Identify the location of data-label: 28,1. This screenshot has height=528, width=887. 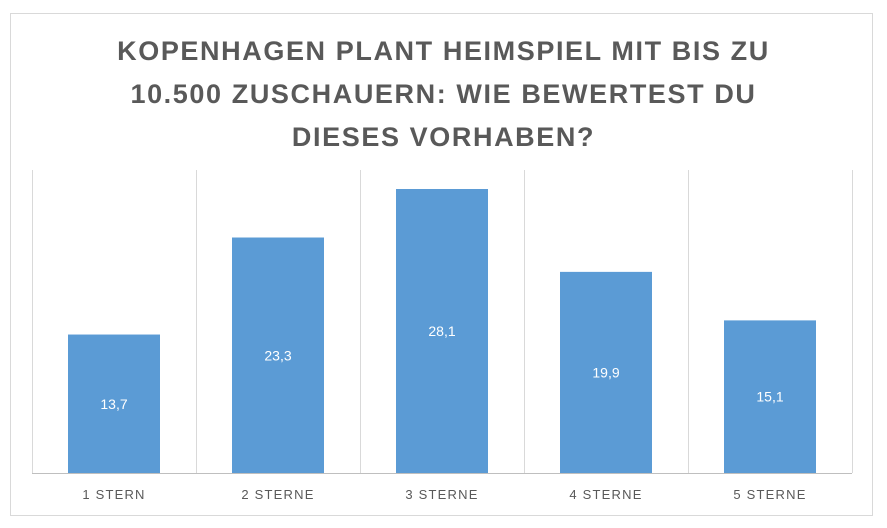
(441, 331).